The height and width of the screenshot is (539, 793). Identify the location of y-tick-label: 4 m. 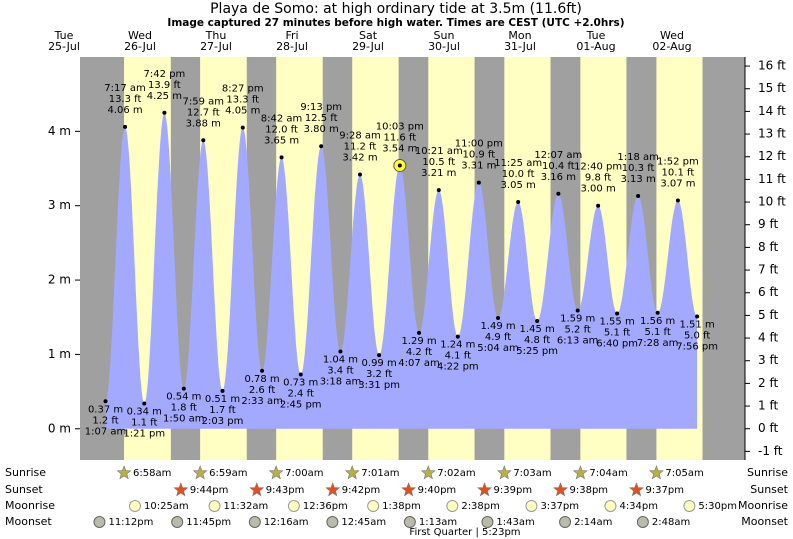
(59, 131).